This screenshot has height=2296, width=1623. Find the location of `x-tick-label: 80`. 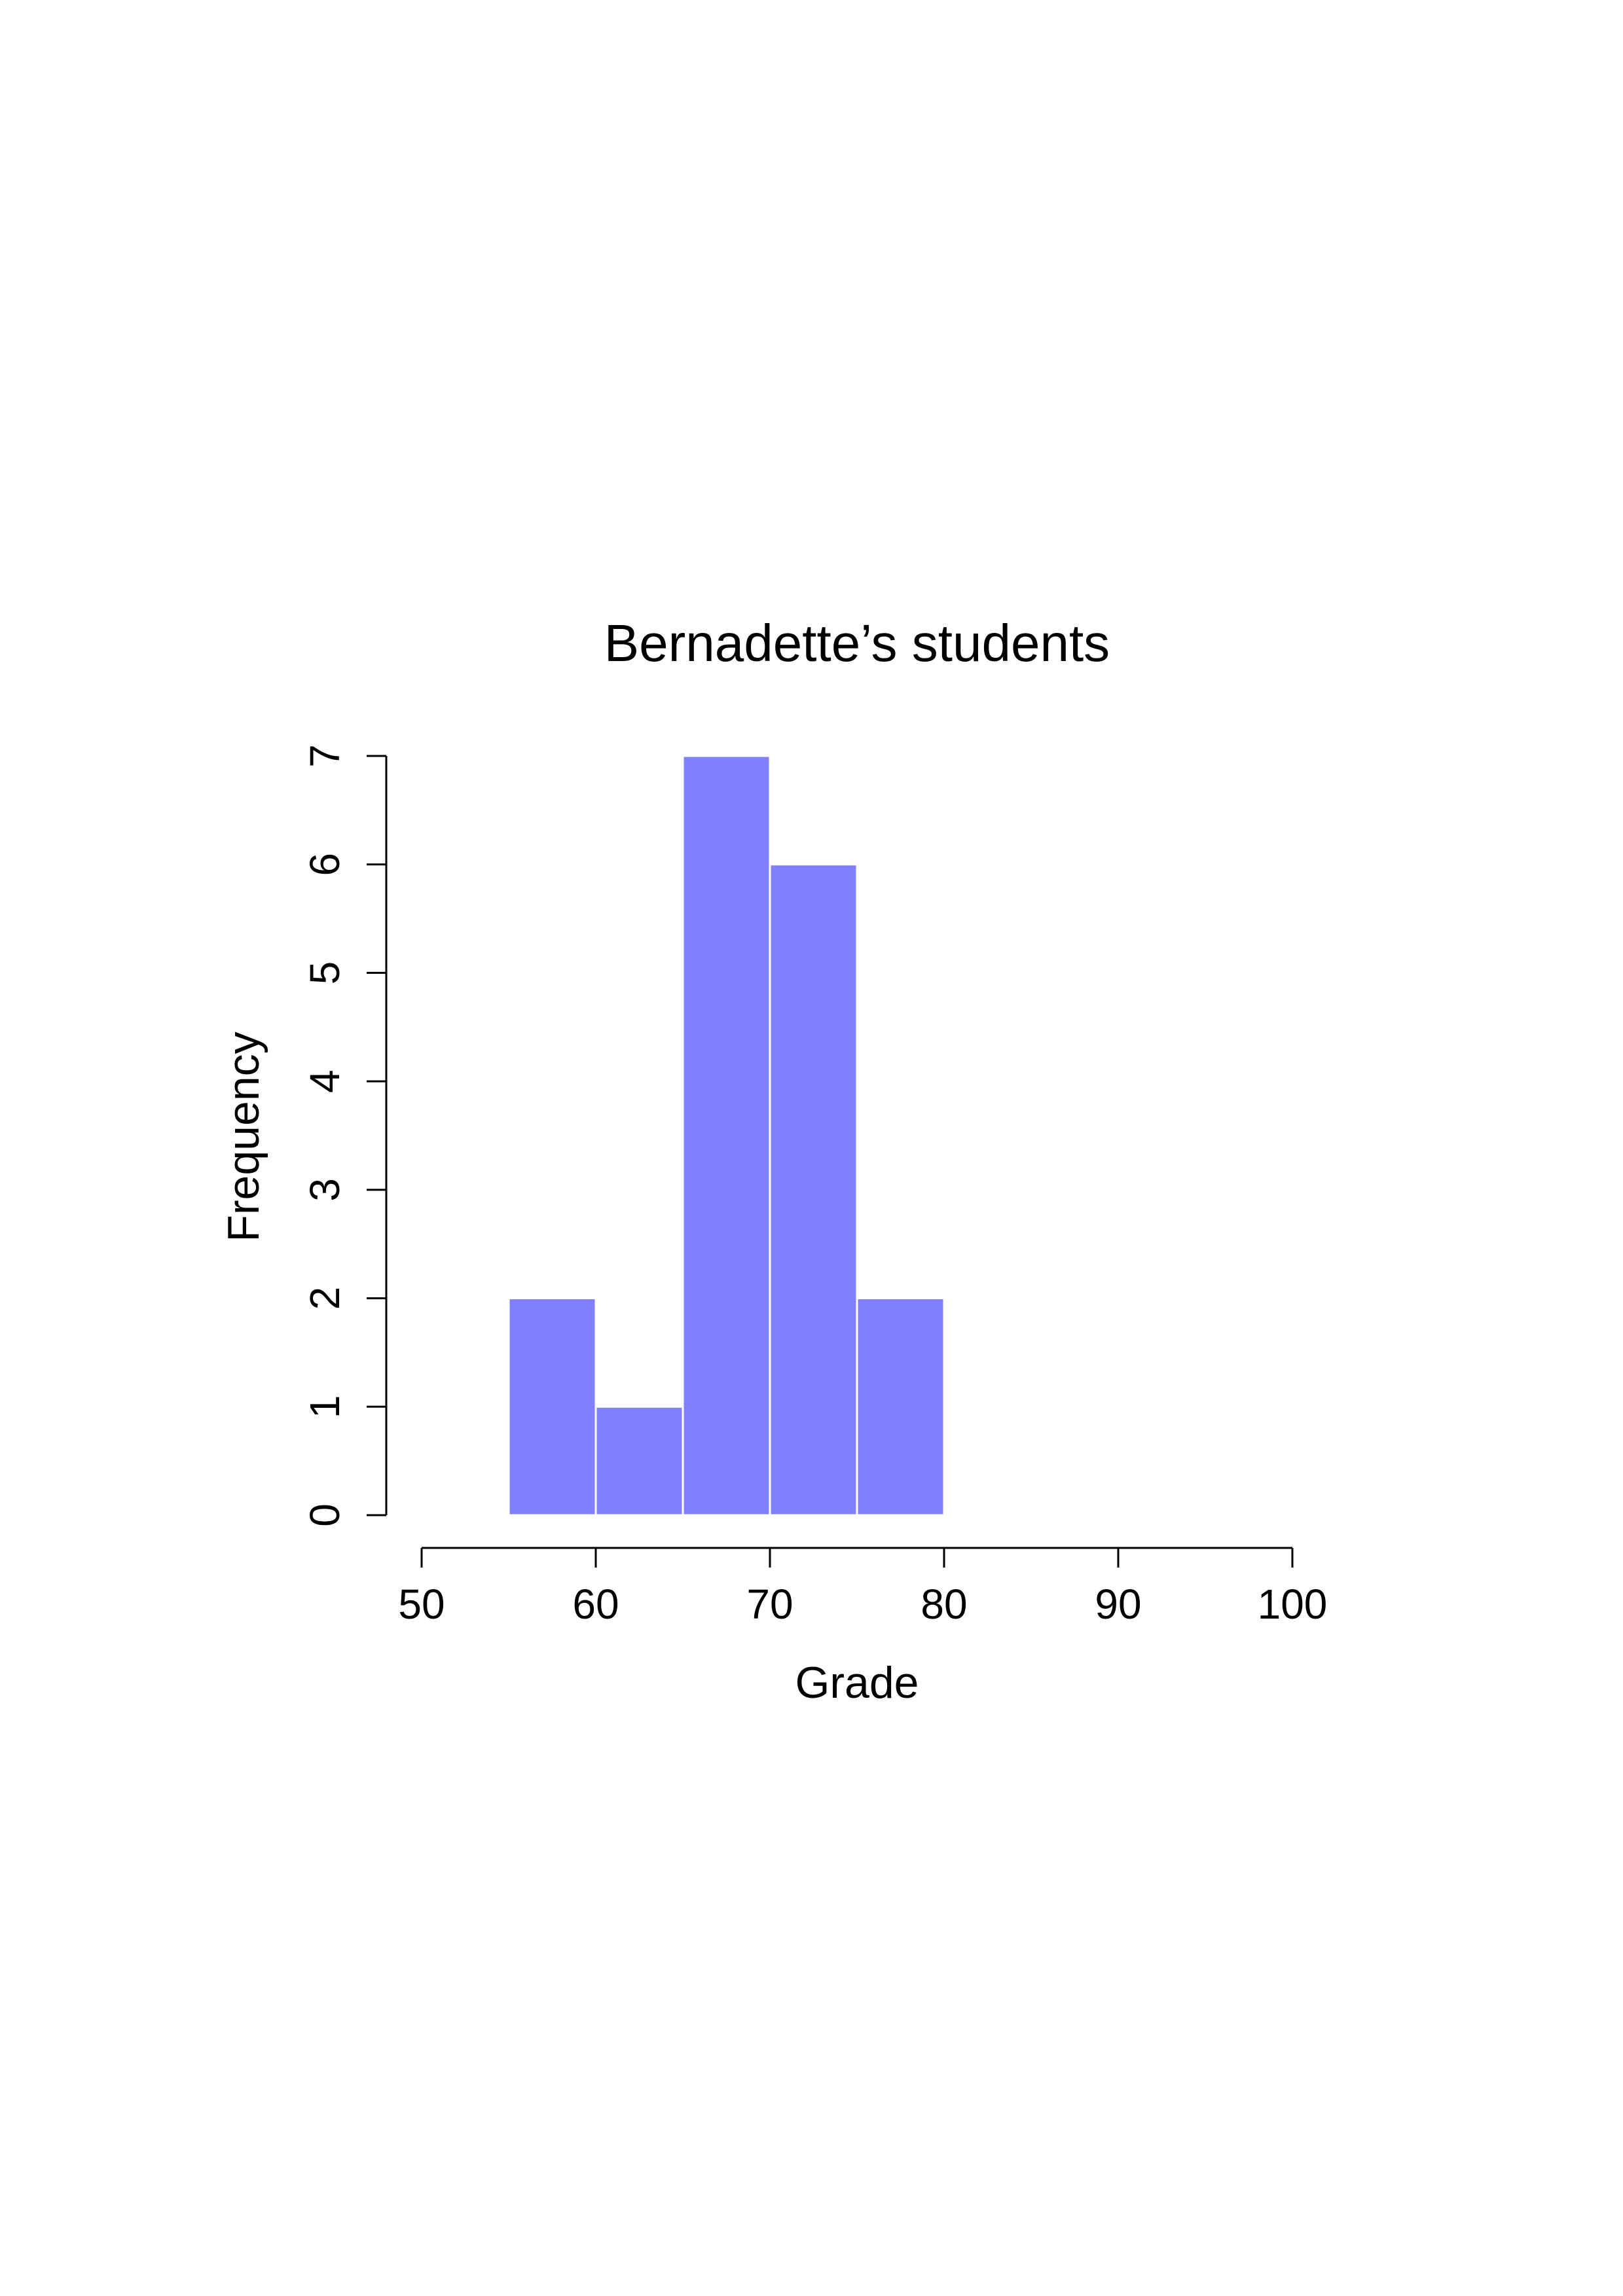

x-tick-label: 80 is located at coordinates (944, 1604).